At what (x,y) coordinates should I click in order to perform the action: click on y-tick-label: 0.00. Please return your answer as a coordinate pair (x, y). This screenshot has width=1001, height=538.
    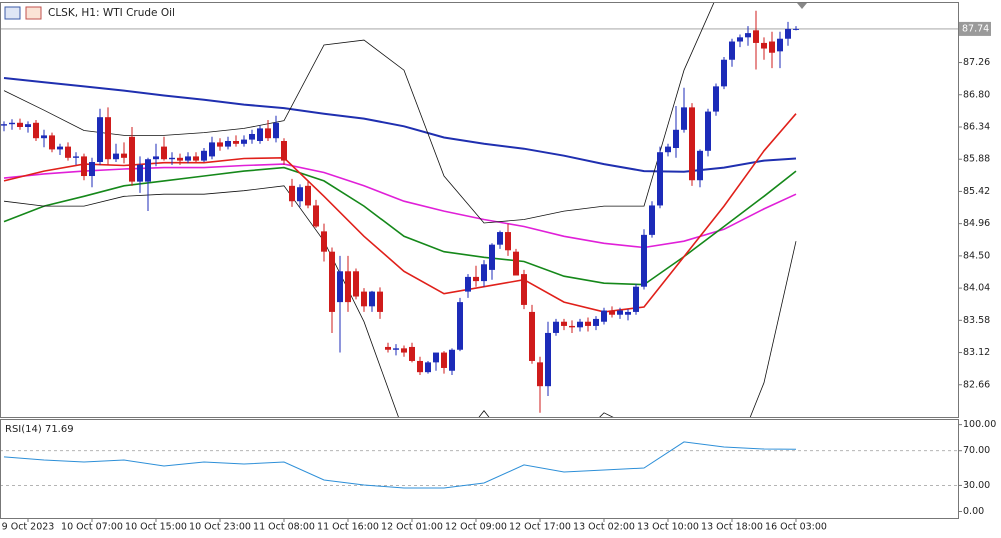
    Looking at the image, I should click on (973, 511).